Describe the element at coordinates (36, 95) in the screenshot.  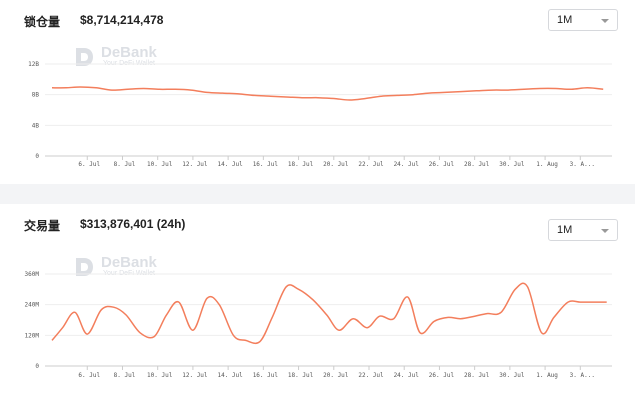
I see `y-tick-label: 8B` at that location.